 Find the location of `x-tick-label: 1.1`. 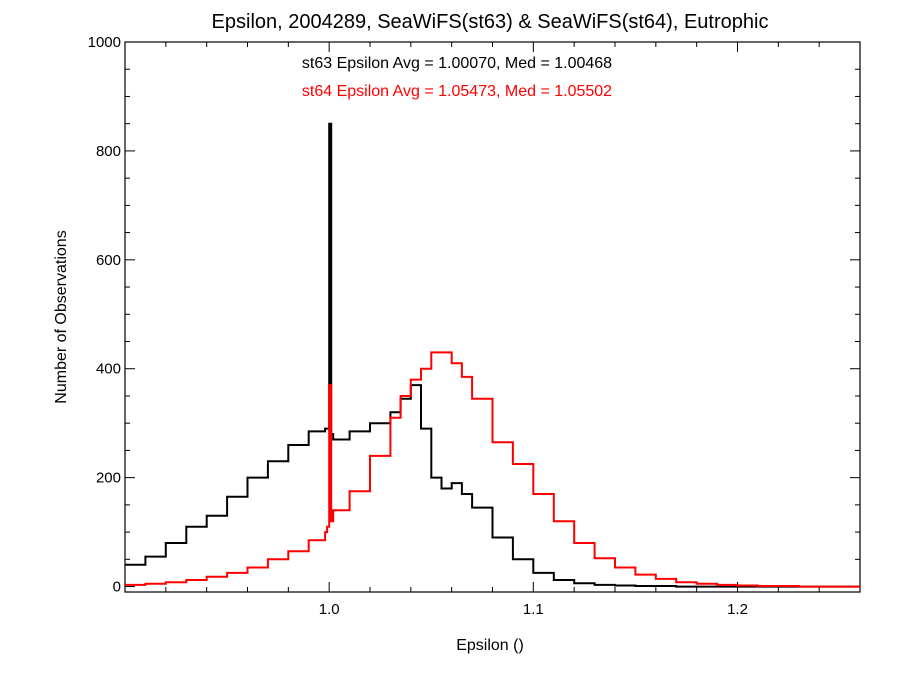

x-tick-label: 1.1 is located at coordinates (533, 609).